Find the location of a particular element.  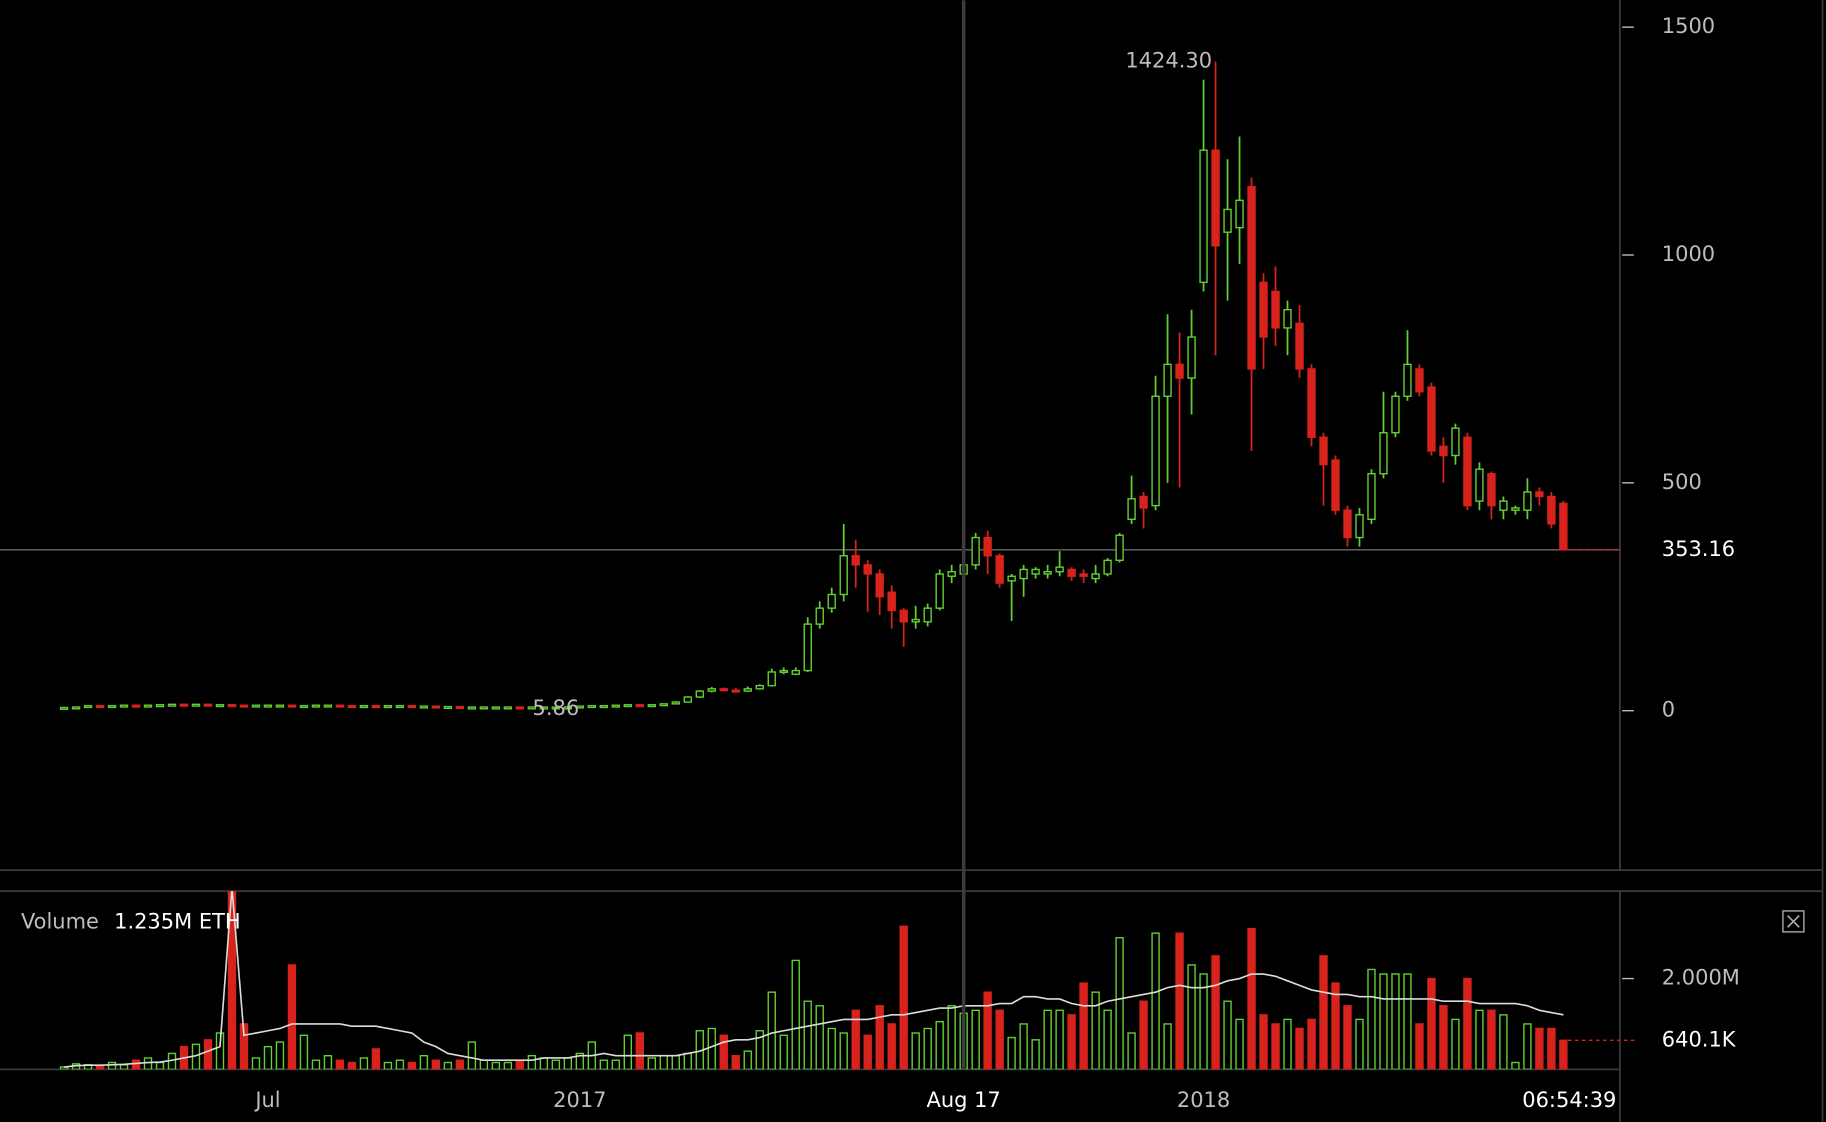

close-button is located at coordinates (1793, 921).